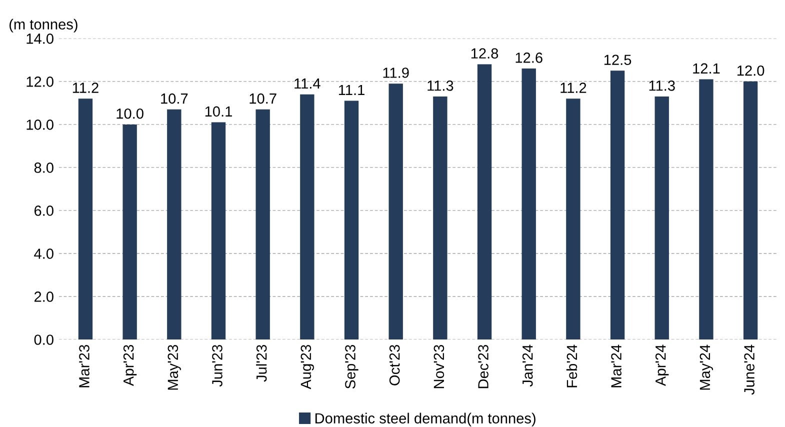 The height and width of the screenshot is (427, 785). Describe the element at coordinates (749, 369) in the screenshot. I see `x-tick-label: June'24` at that location.